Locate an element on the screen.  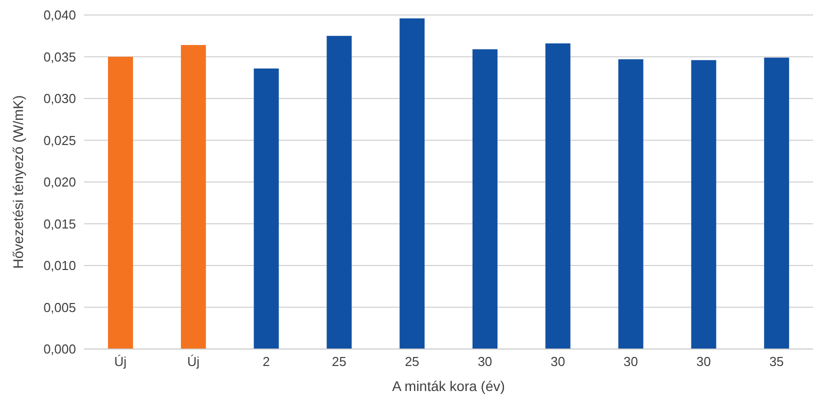
y-tick-label: 0,005 is located at coordinates (59, 307).